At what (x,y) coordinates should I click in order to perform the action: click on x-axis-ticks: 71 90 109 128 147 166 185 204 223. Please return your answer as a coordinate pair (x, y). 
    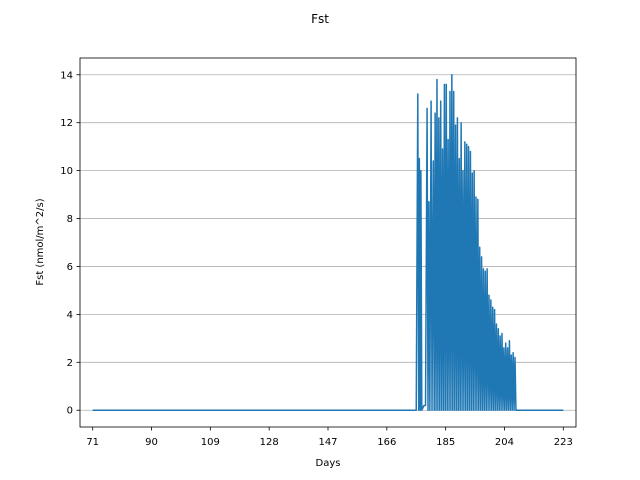
    Looking at the image, I should click on (329, 437).